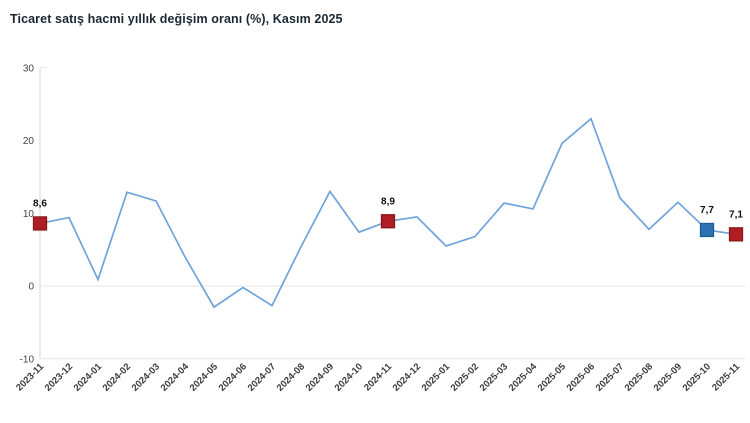  What do you see at coordinates (581, 377) in the screenshot?
I see `xtick-label: 2025-06` at bounding box center [581, 377].